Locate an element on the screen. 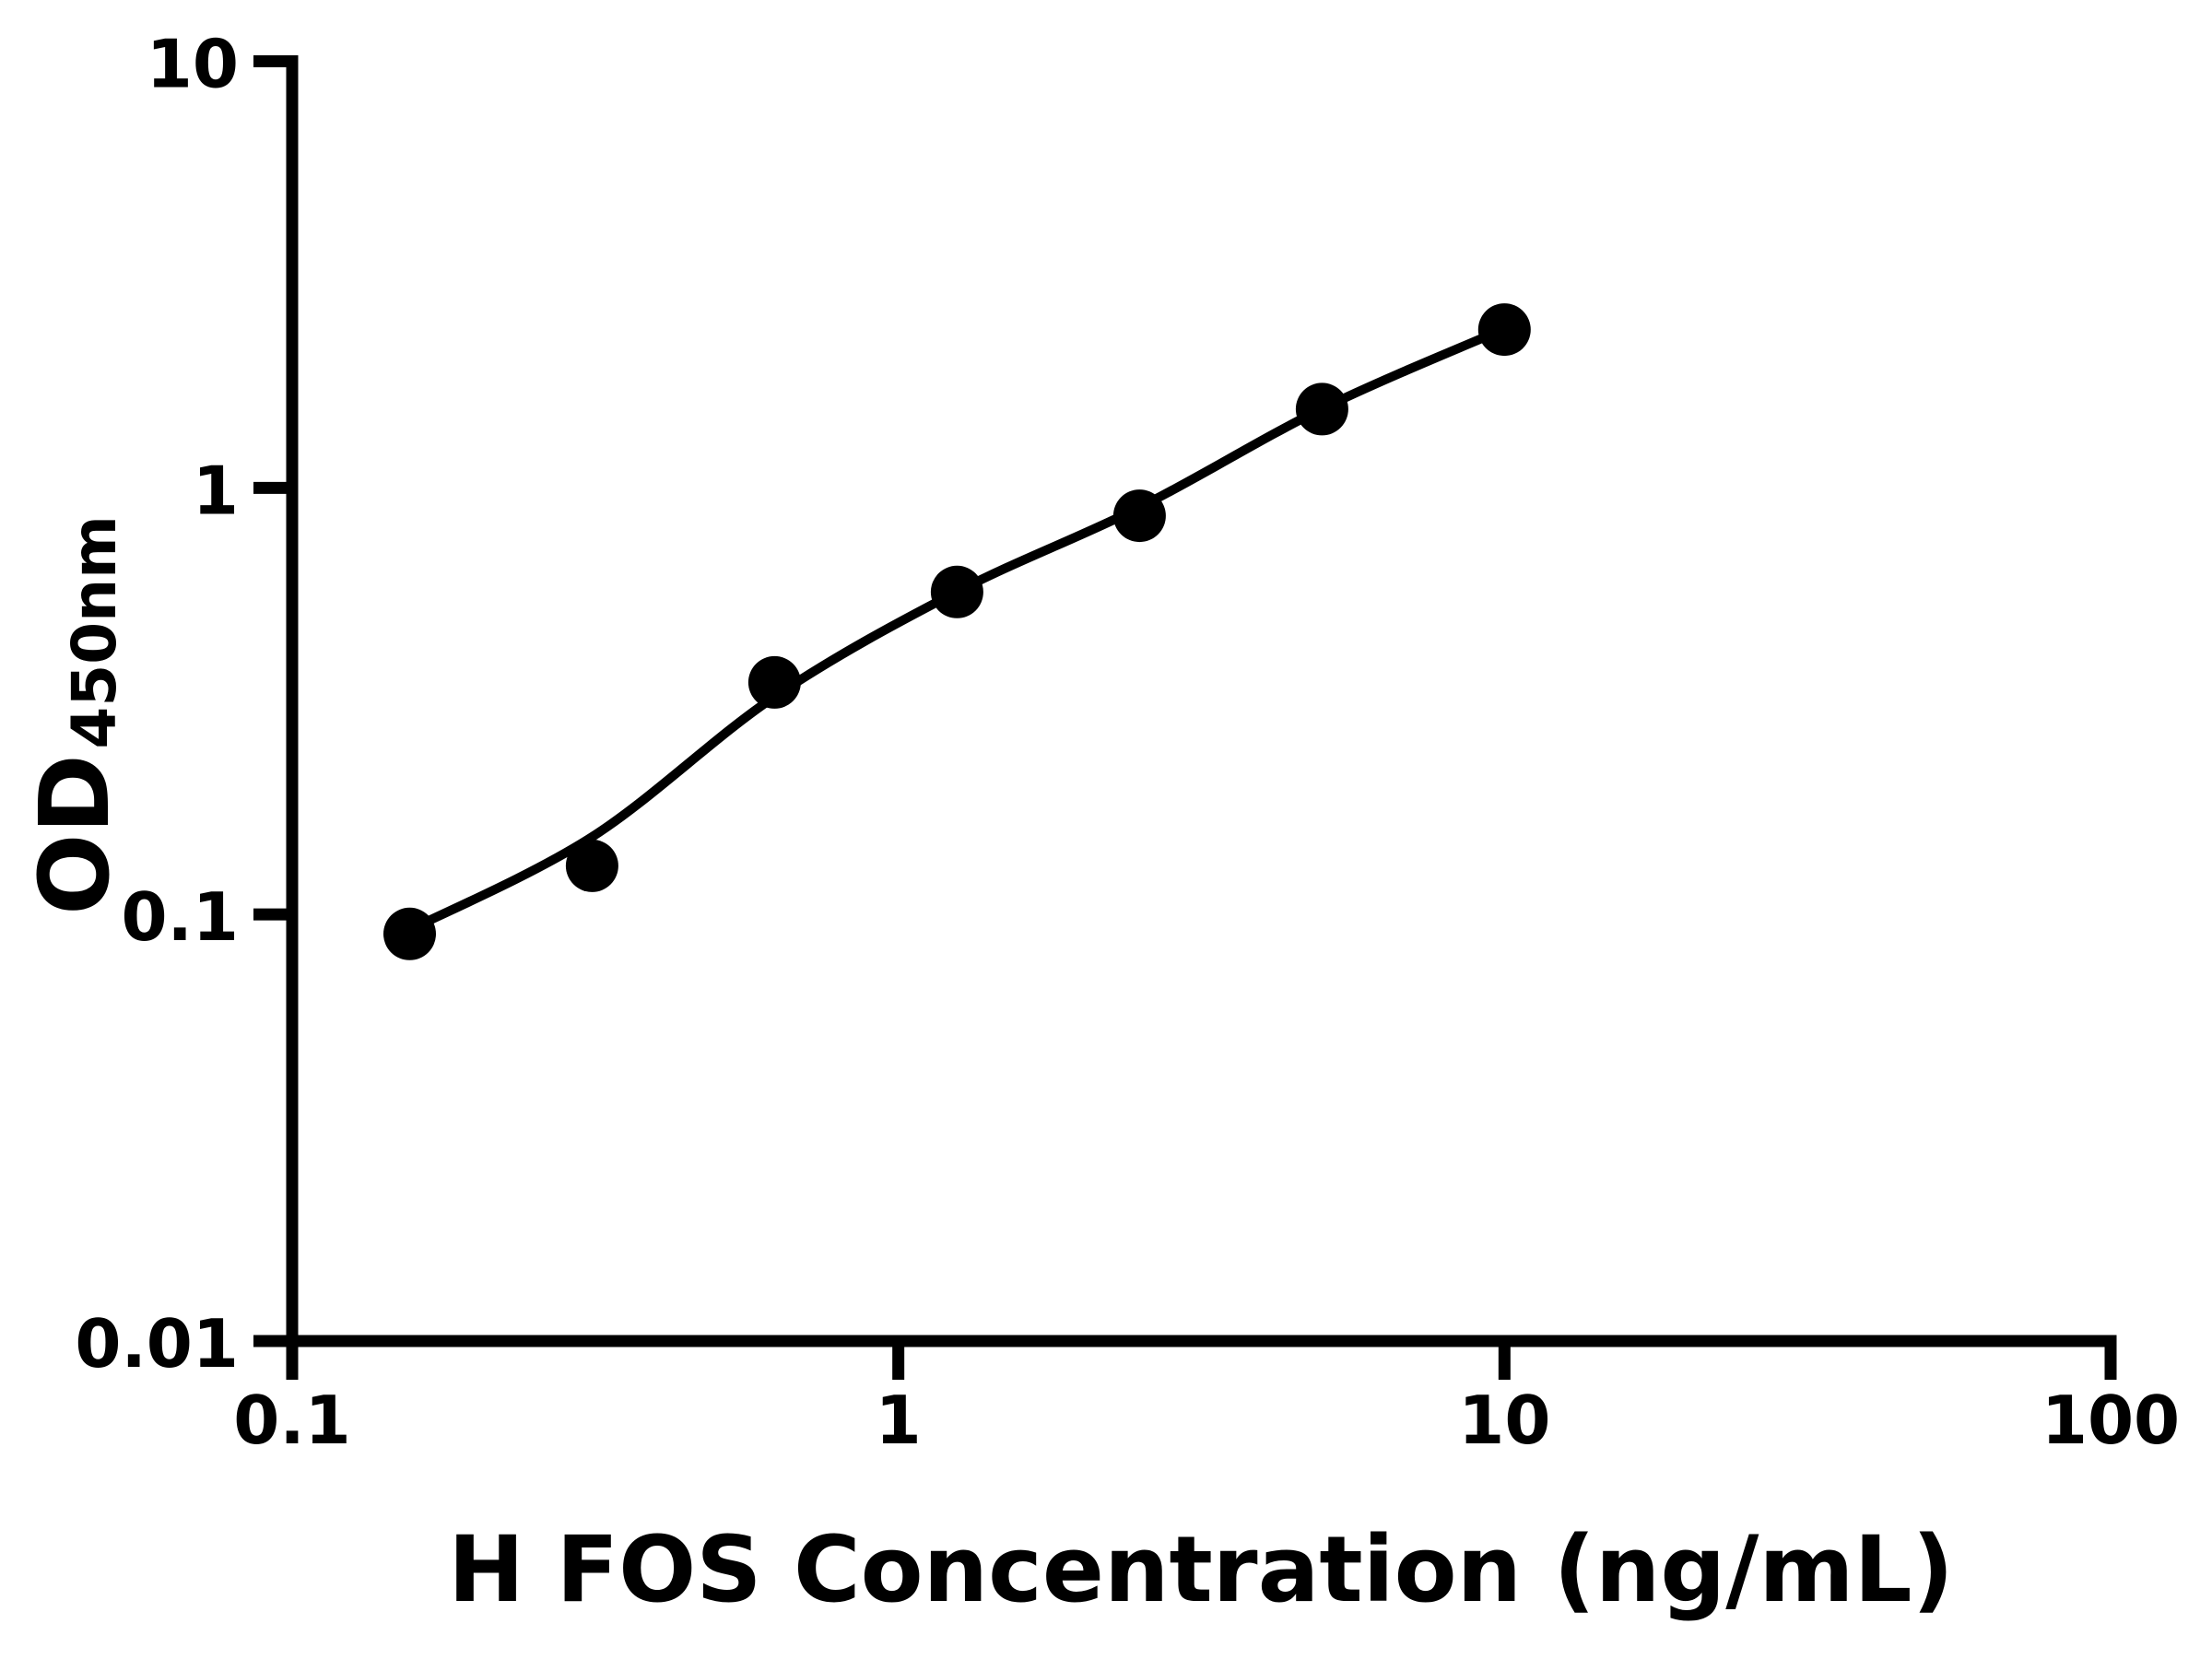 This screenshot has width=2212, height=1659. x-tick-label: 10 is located at coordinates (1504, 1420).